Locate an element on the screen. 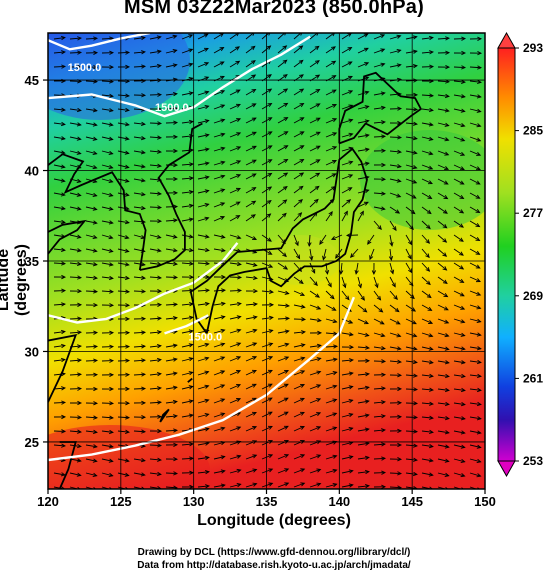 This screenshot has width=548, height=573. x-tick-label: 120 is located at coordinates (48, 501).